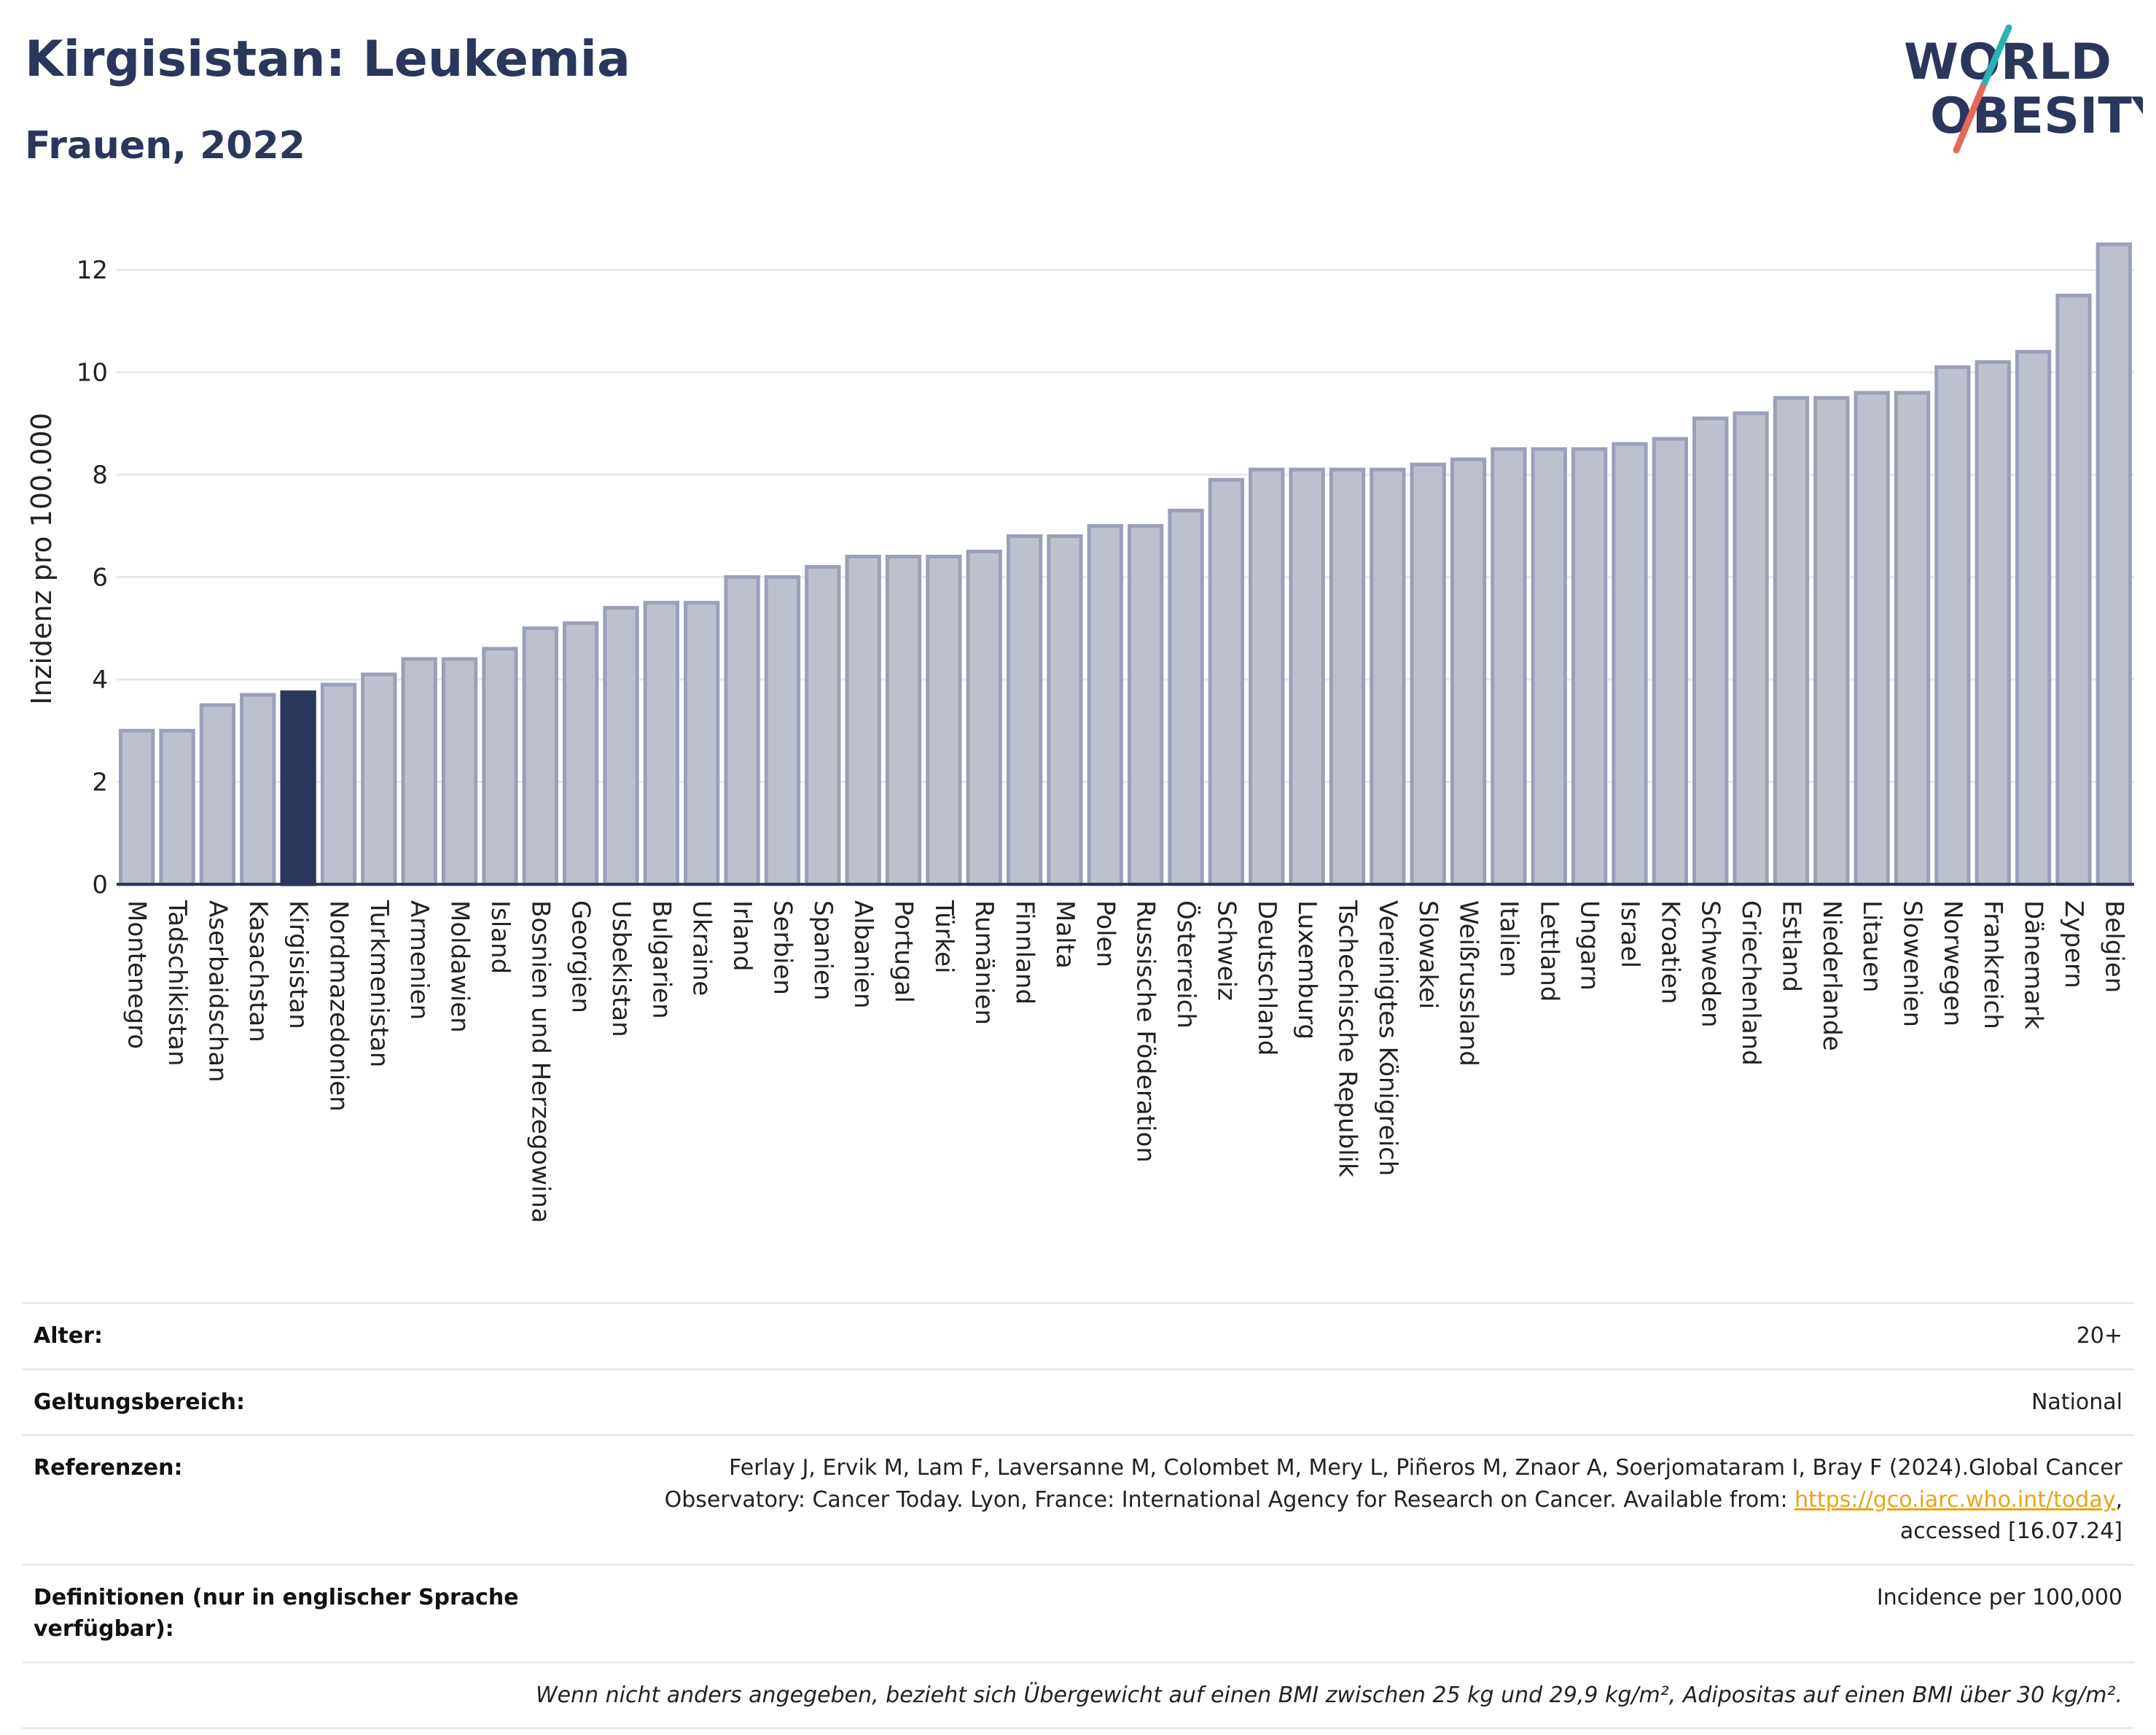  Describe the element at coordinates (1469, 983) in the screenshot. I see `x-tick-label: Weißrussland` at that location.